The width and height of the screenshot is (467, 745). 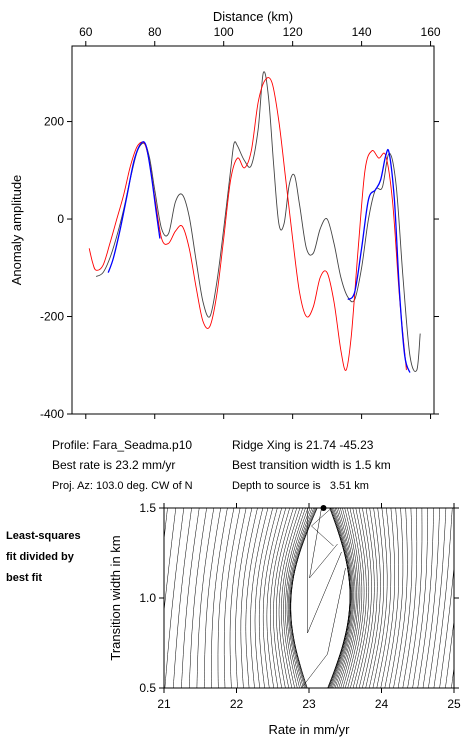 What do you see at coordinates (54, 122) in the screenshot?
I see `amplitude-tick-label: 200` at bounding box center [54, 122].